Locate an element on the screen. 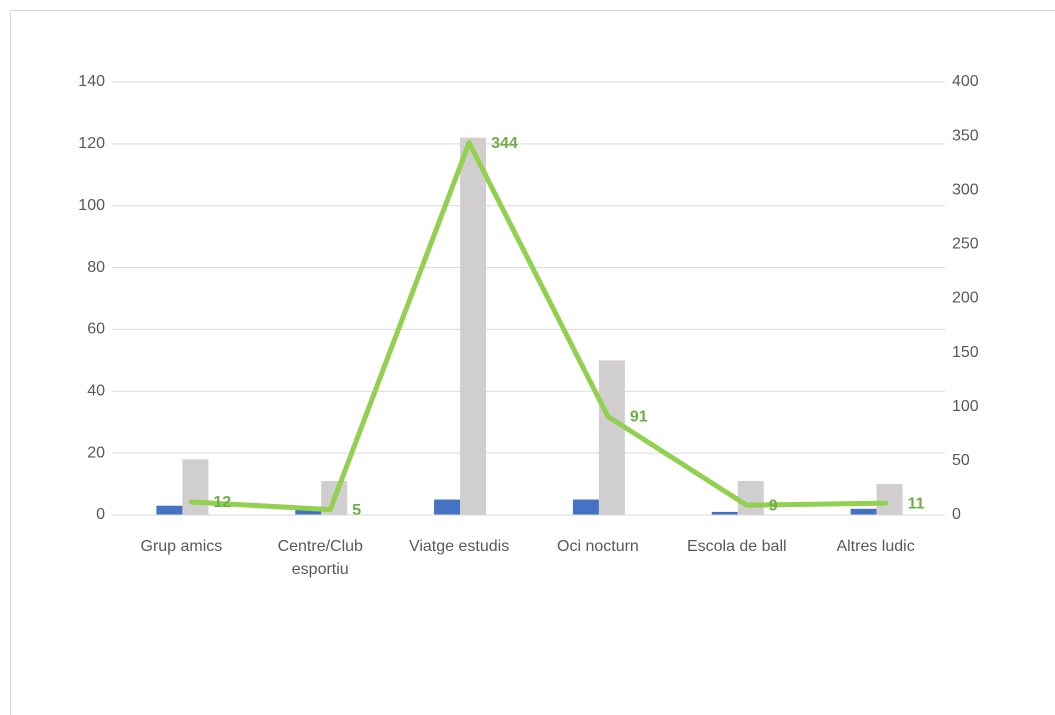 The image size is (1055, 715). data-label: 12 is located at coordinates (222, 502).